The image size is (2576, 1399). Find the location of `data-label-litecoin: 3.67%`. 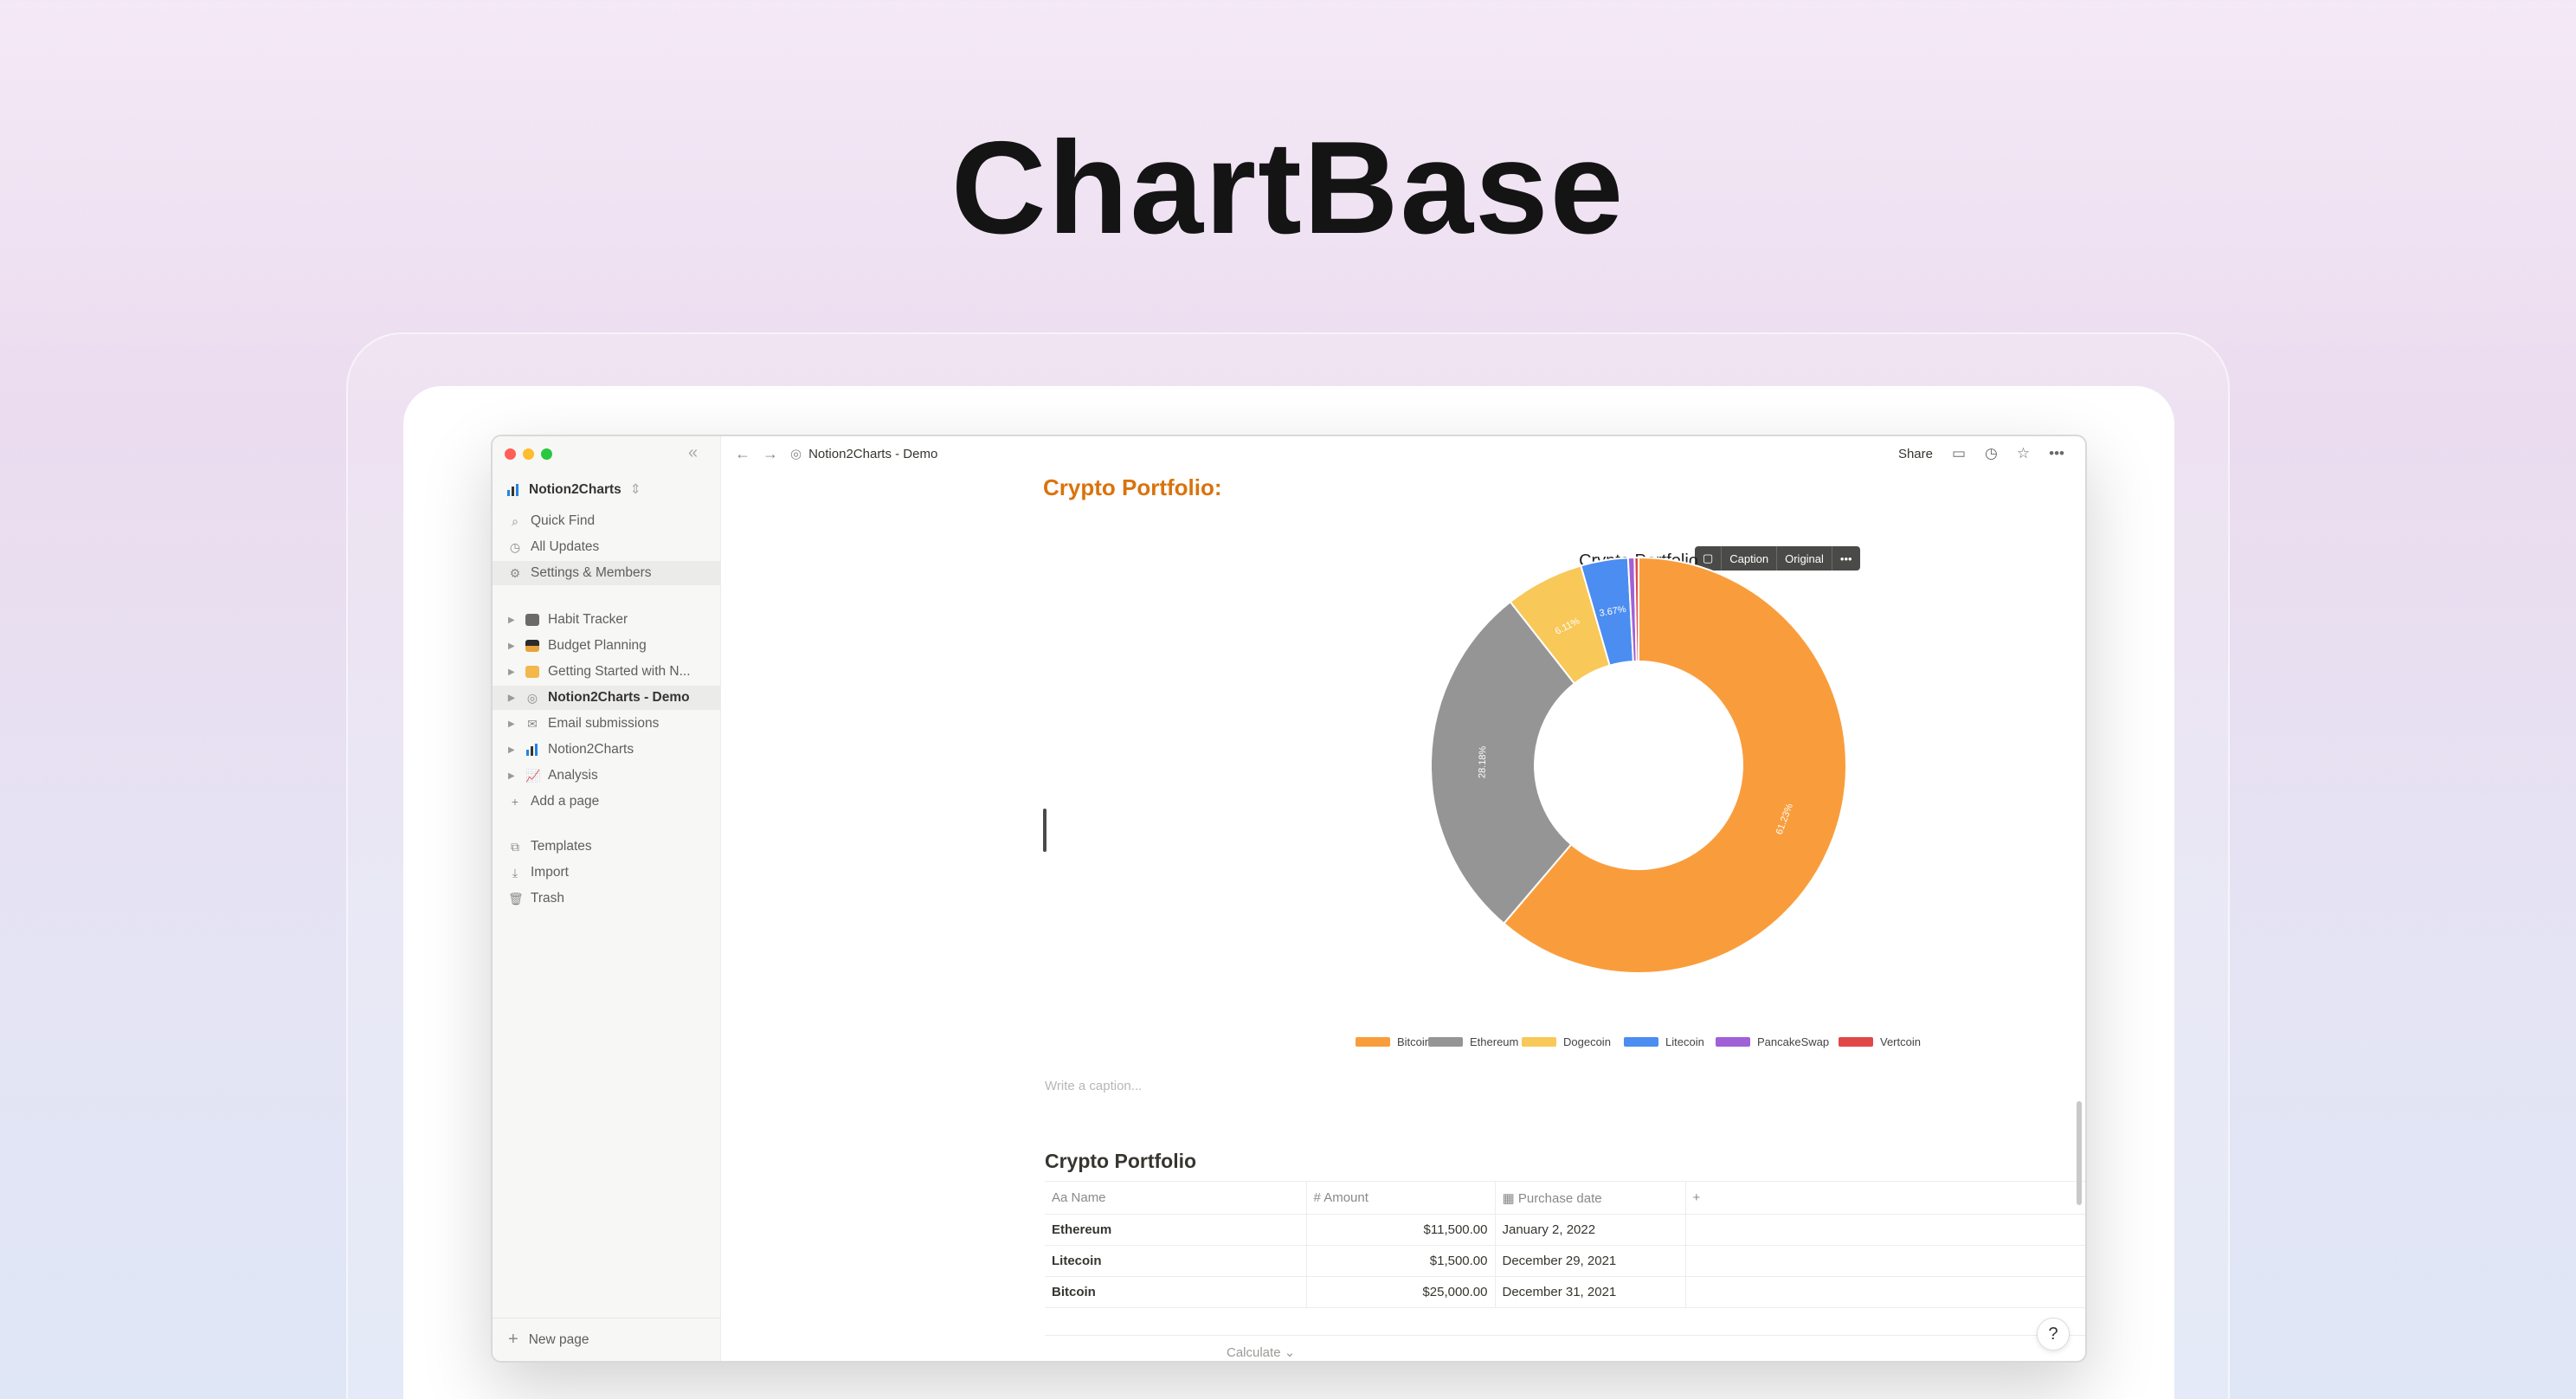

data-label-litecoin: 3.67% is located at coordinates (1613, 611).